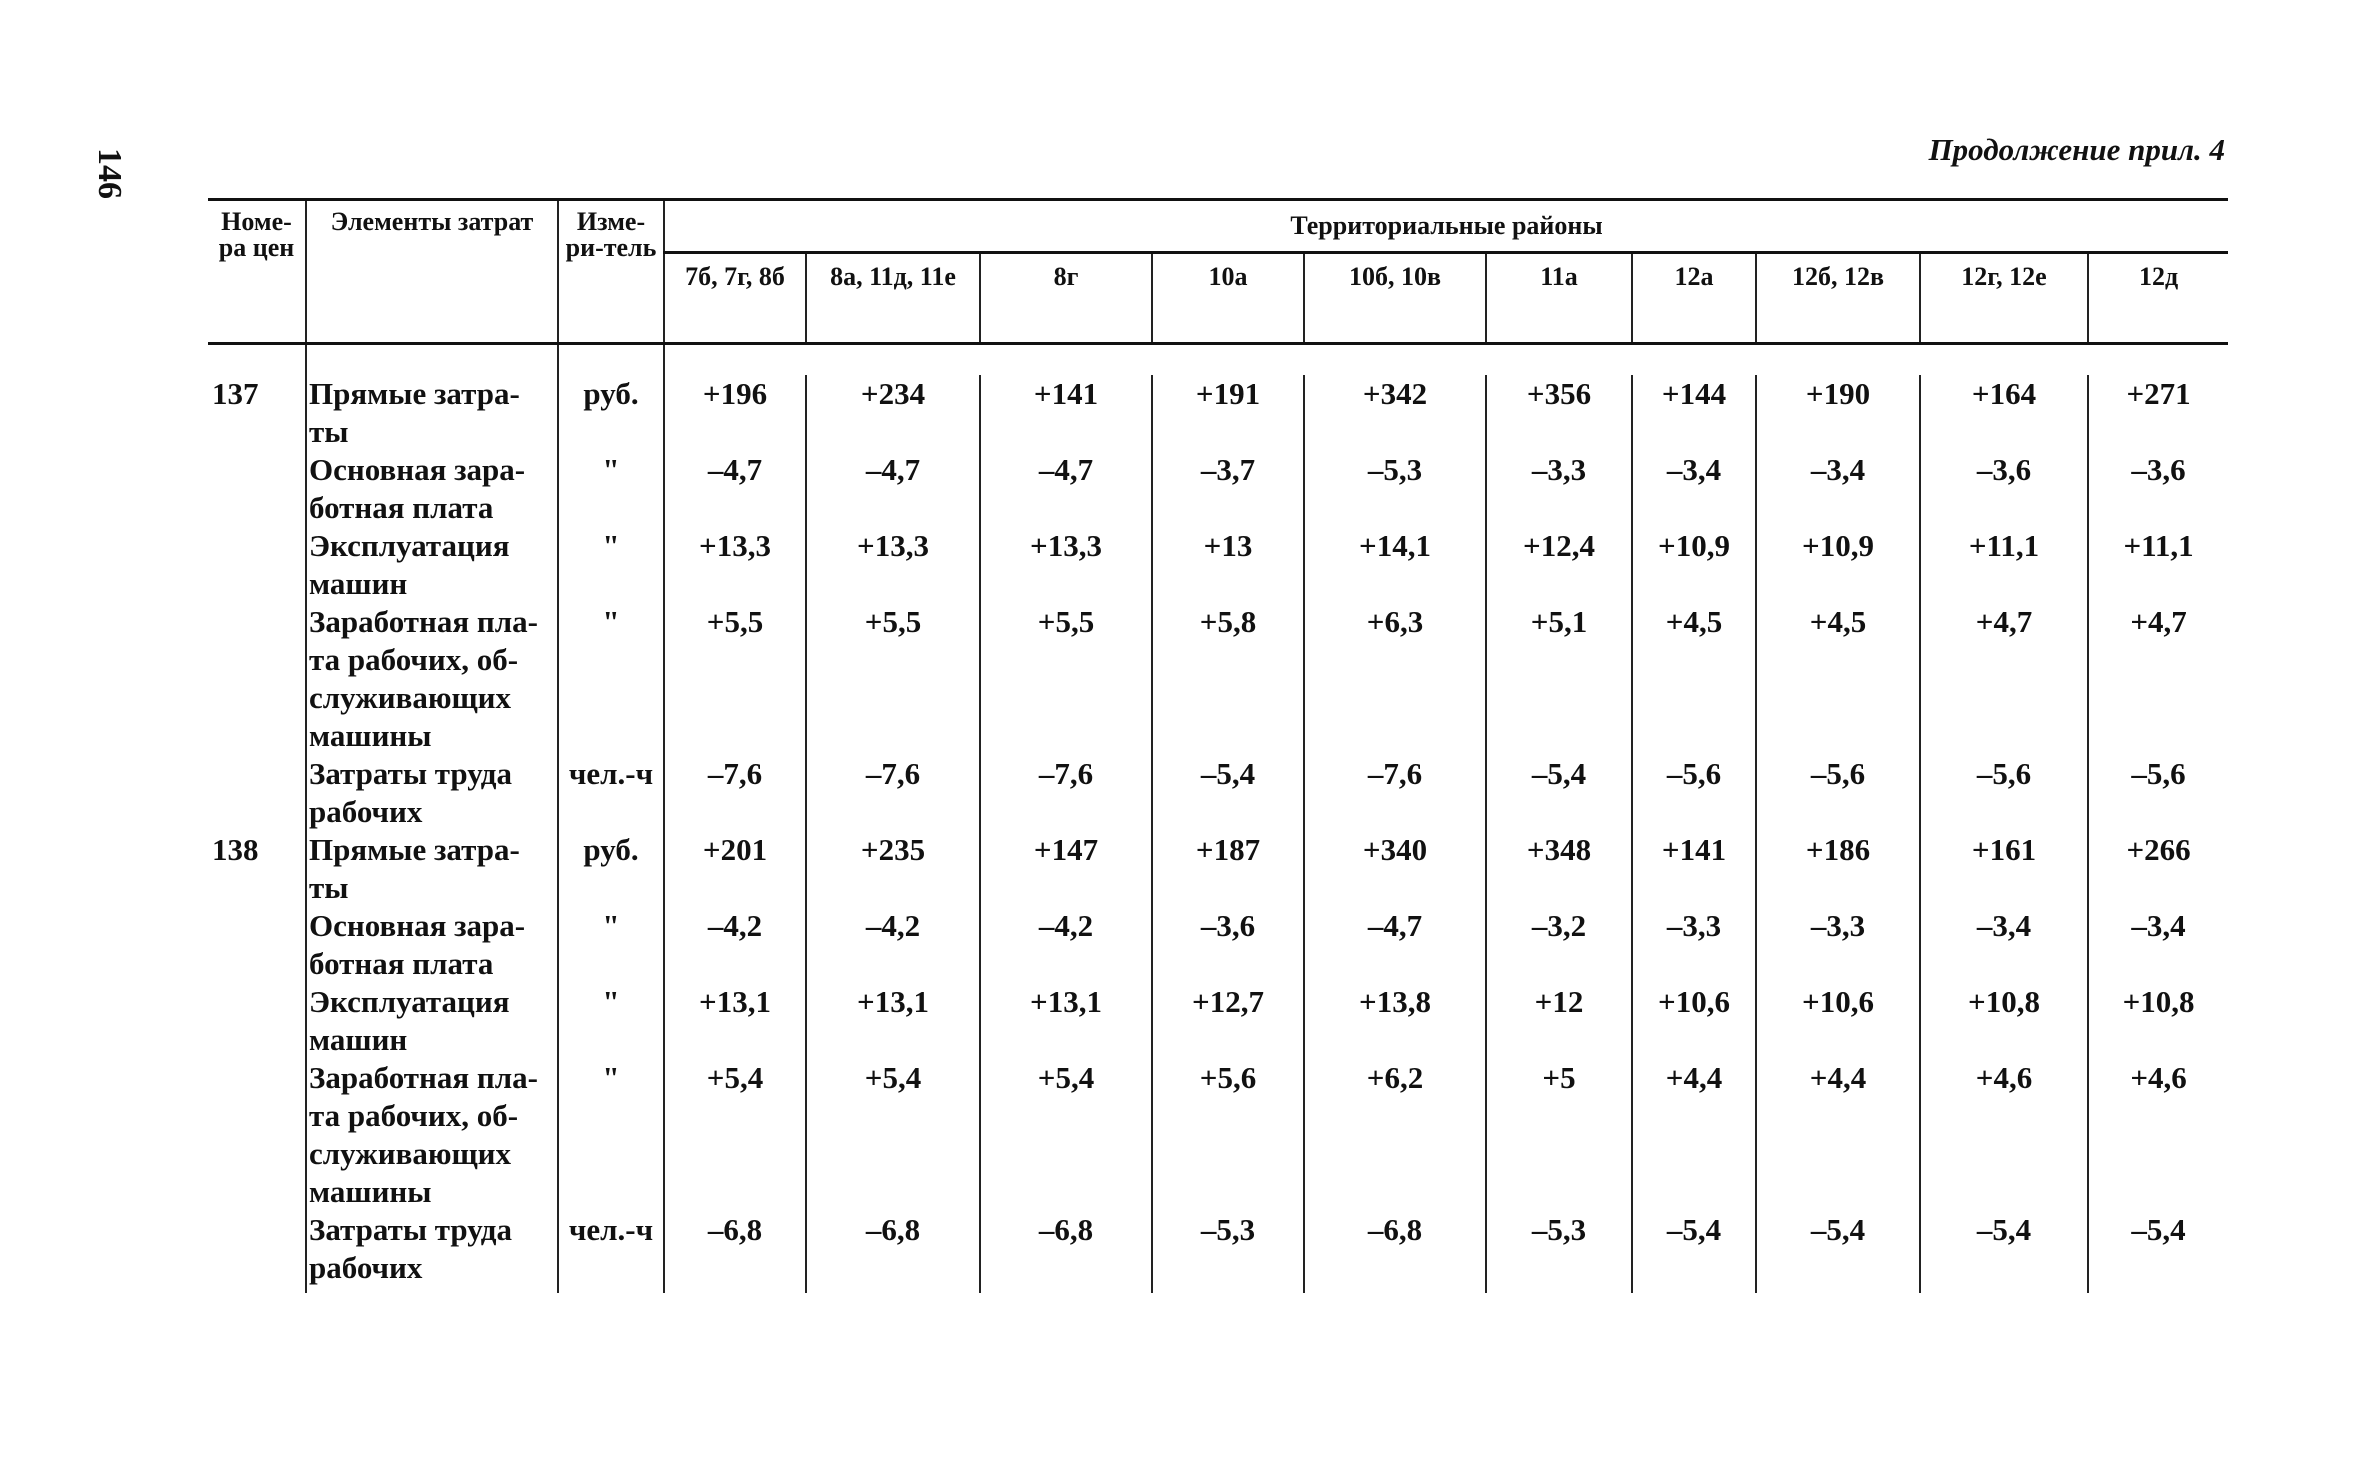  Describe the element at coordinates (235, 393) in the screenshot. I see `price-number-cell: 137` at that location.